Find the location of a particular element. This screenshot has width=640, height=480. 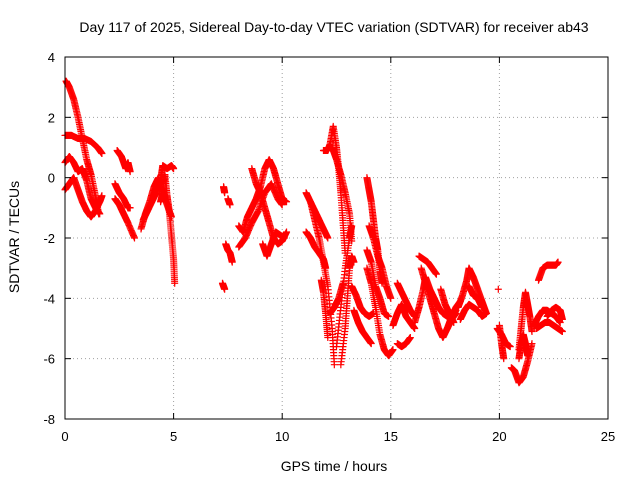

y-tick-label: -4 is located at coordinates (49, 298).